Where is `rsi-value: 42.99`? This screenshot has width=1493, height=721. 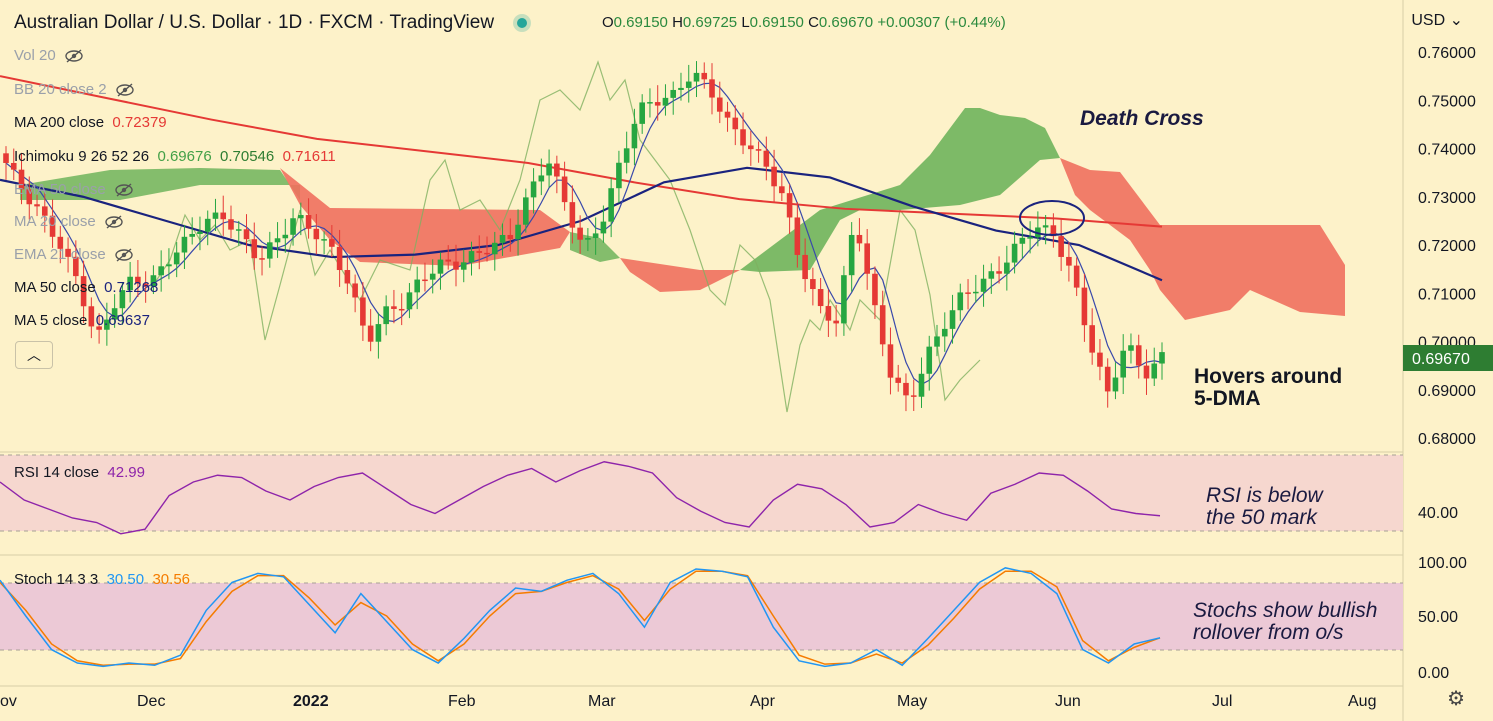 rsi-value: 42.99 is located at coordinates (126, 472).